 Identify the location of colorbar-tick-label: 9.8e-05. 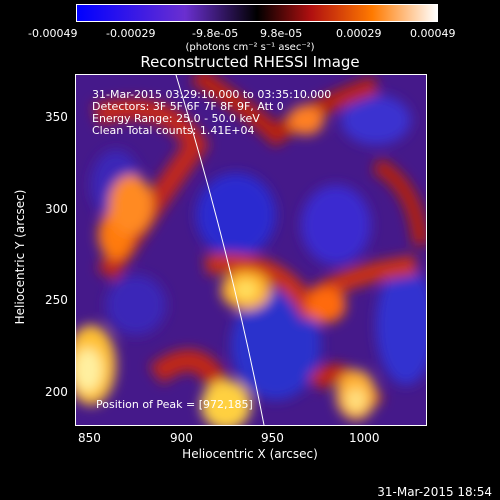
(281, 33).